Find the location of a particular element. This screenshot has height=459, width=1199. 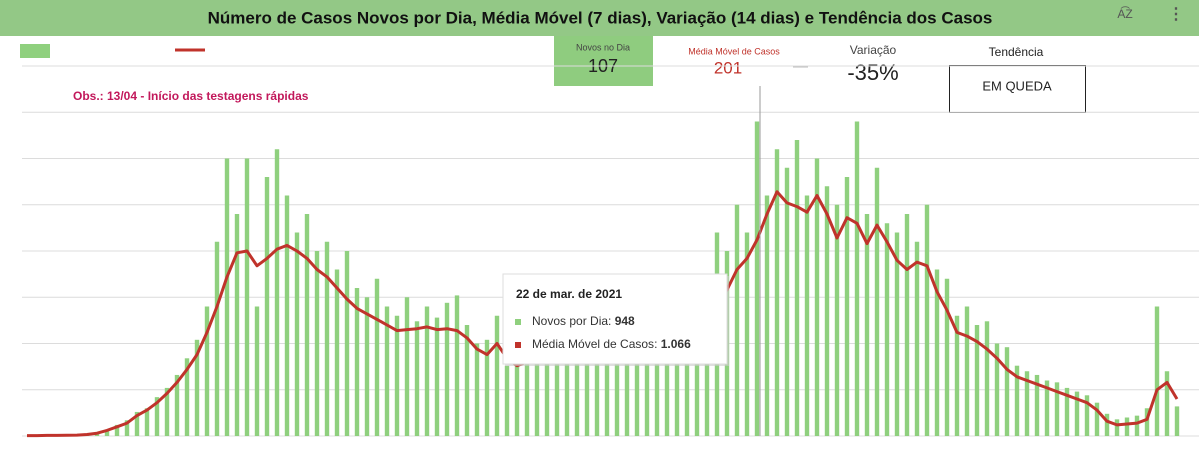

tooltip-bg is located at coordinates (615, 319).